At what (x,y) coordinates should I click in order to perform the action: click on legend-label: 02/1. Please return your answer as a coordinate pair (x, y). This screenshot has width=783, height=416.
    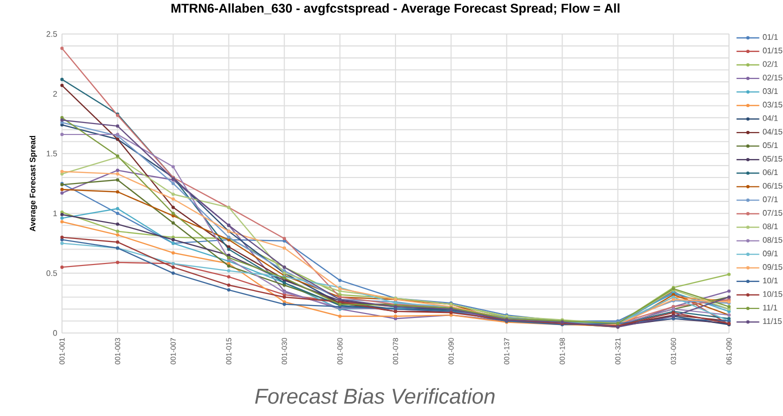
    Looking at the image, I should click on (770, 63).